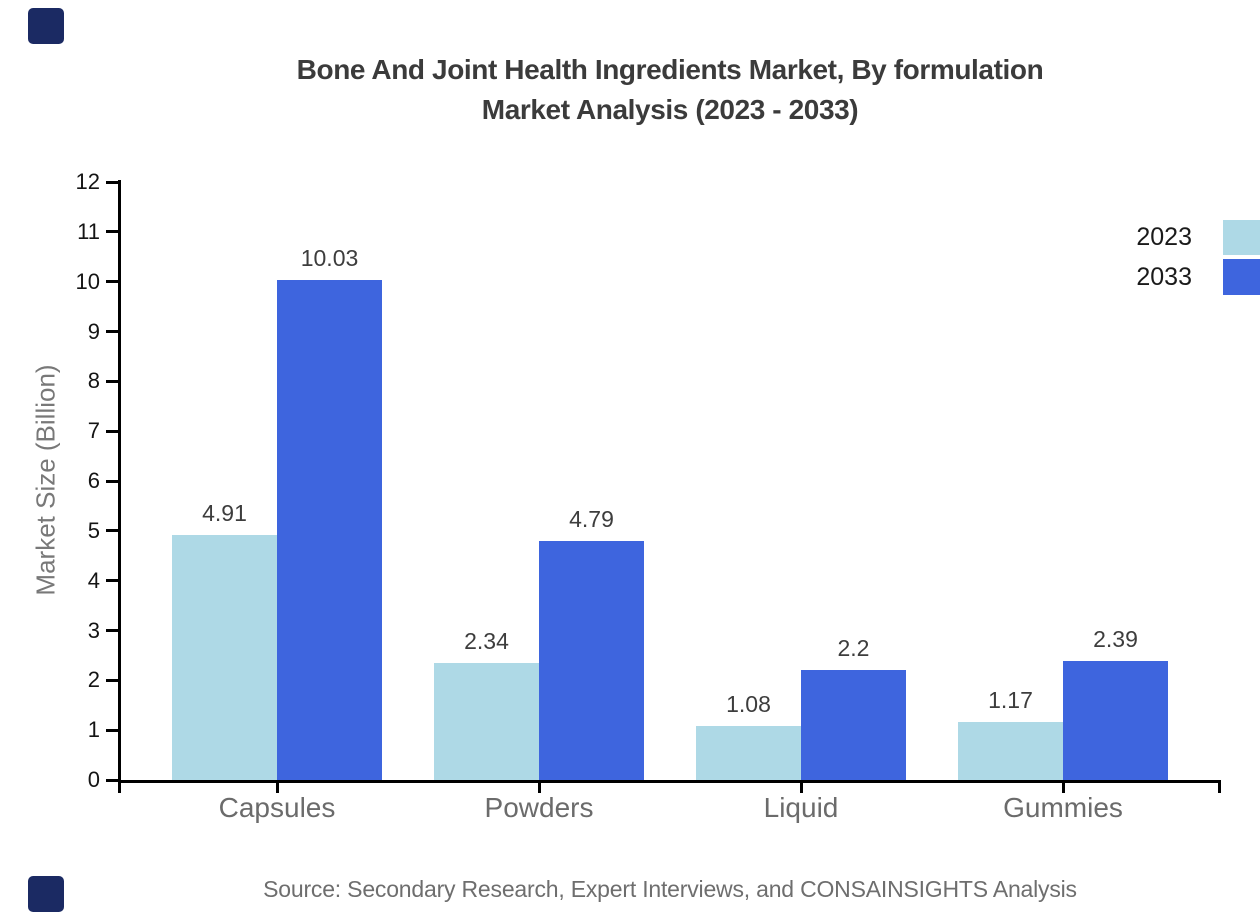 This screenshot has height=920, width=1260. Describe the element at coordinates (1164, 237) in the screenshot. I see `legend-label-2023: 2023` at that location.